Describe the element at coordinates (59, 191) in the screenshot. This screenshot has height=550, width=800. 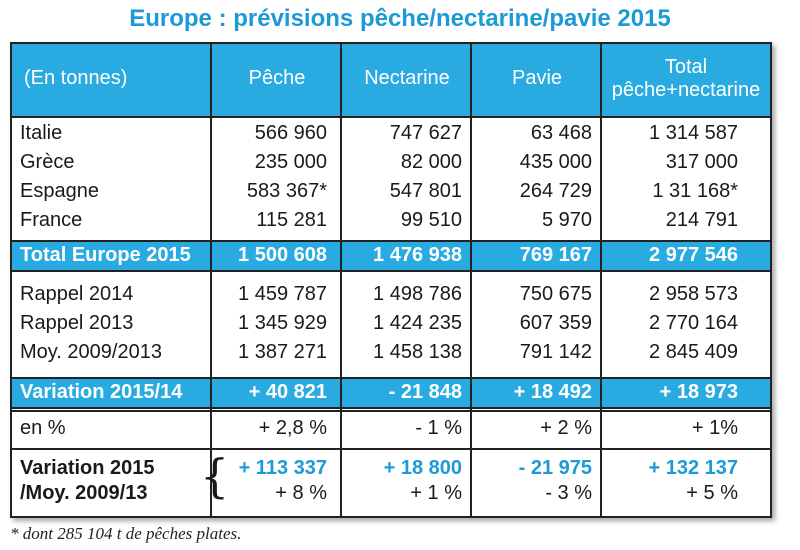
I see `row-label: Espagne` at that location.